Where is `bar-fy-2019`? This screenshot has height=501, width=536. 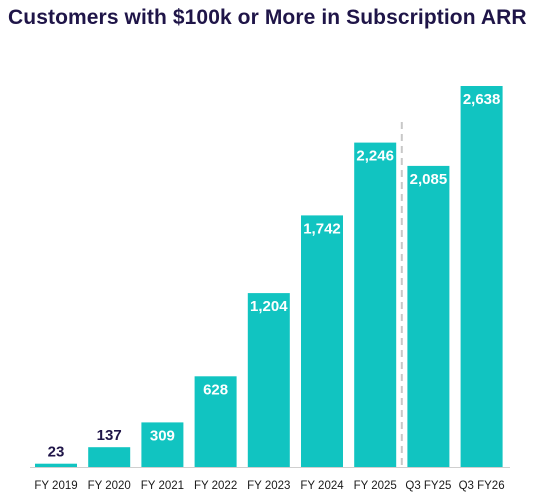
bar-fy-2019 is located at coordinates (56, 465).